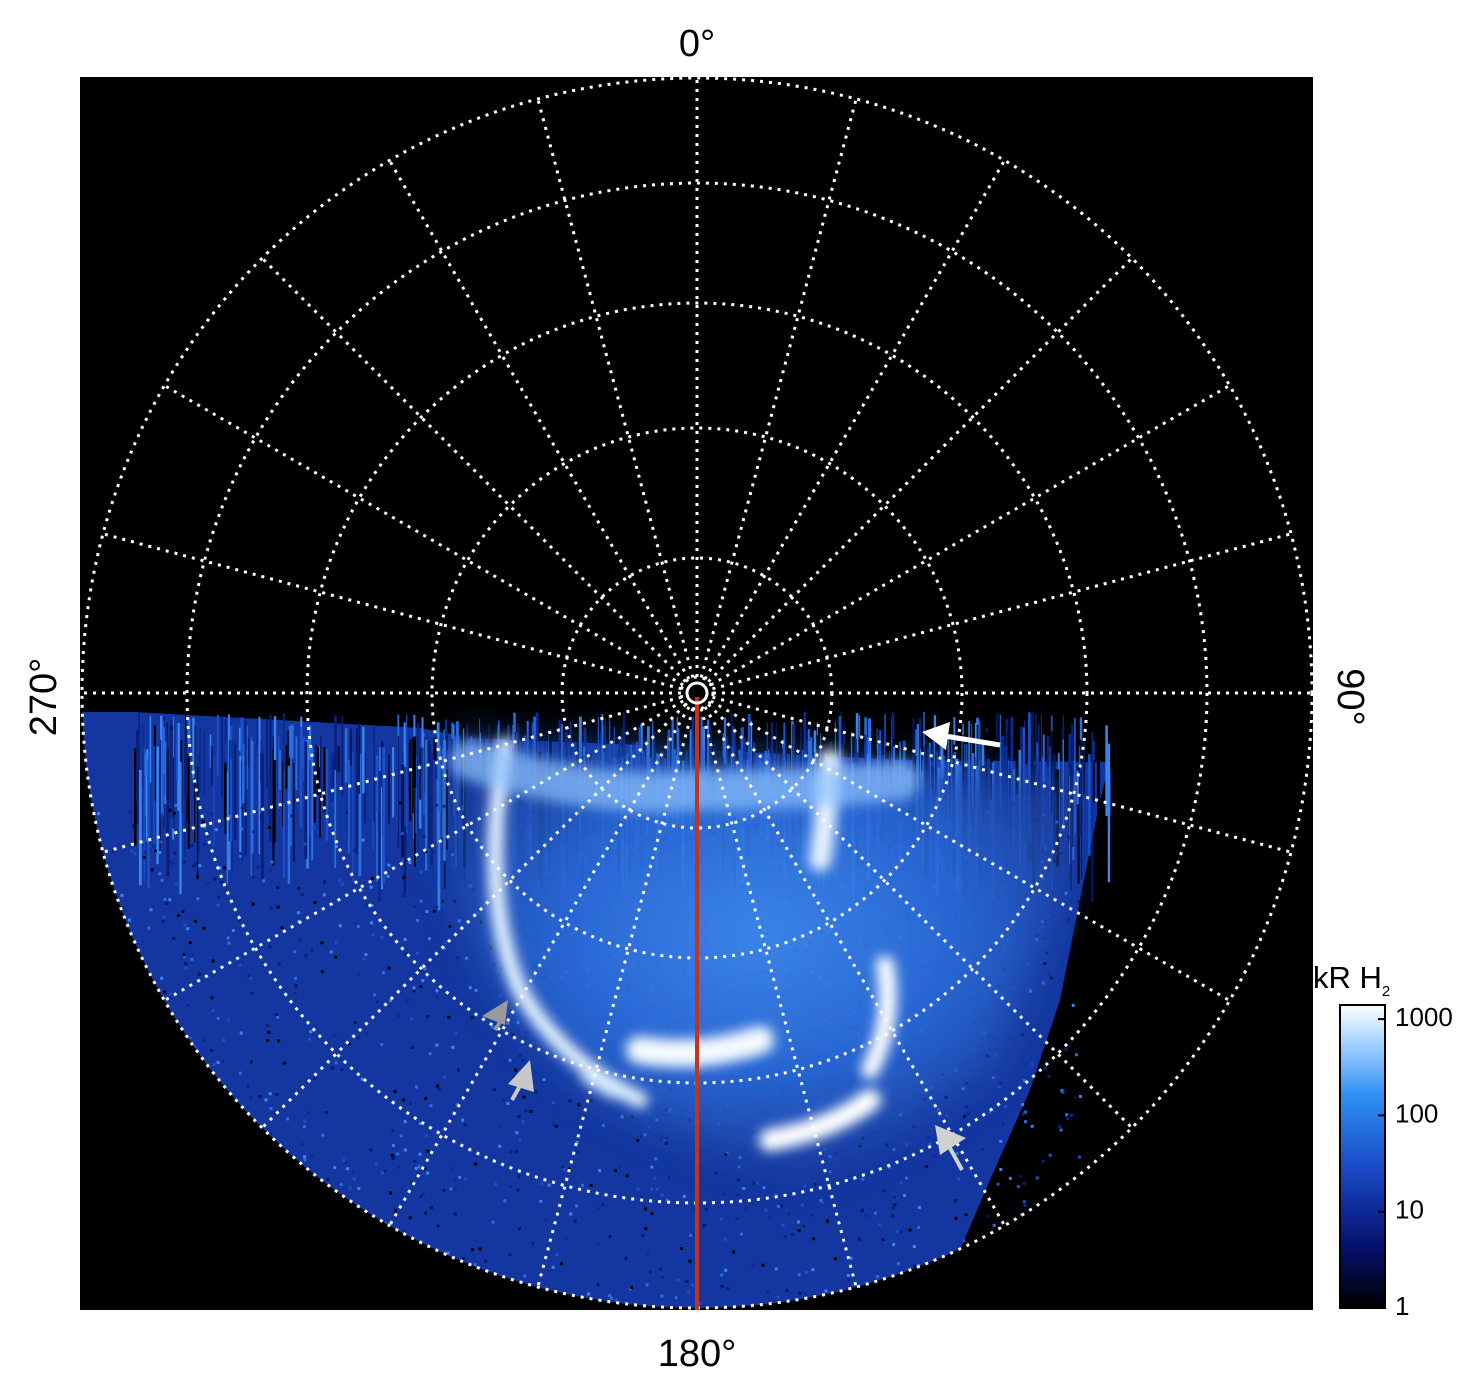 This screenshot has width=1481, height=1391. Describe the element at coordinates (1409, 1210) in the screenshot. I see `colorbar-tick-label: 10` at that location.